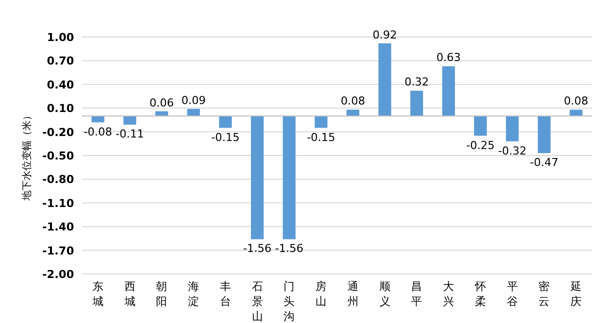  Describe the element at coordinates (130, 134) in the screenshot. I see `data-label: -0.11` at that location.